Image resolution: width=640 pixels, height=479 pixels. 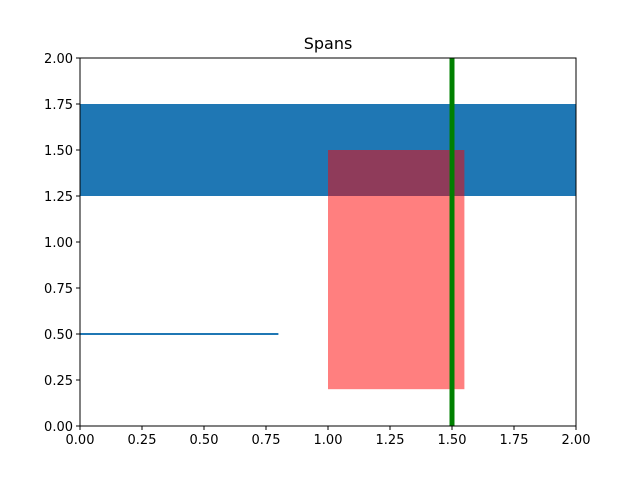 What do you see at coordinates (58, 243) in the screenshot?
I see `y-tick-label: 1.00` at bounding box center [58, 243].